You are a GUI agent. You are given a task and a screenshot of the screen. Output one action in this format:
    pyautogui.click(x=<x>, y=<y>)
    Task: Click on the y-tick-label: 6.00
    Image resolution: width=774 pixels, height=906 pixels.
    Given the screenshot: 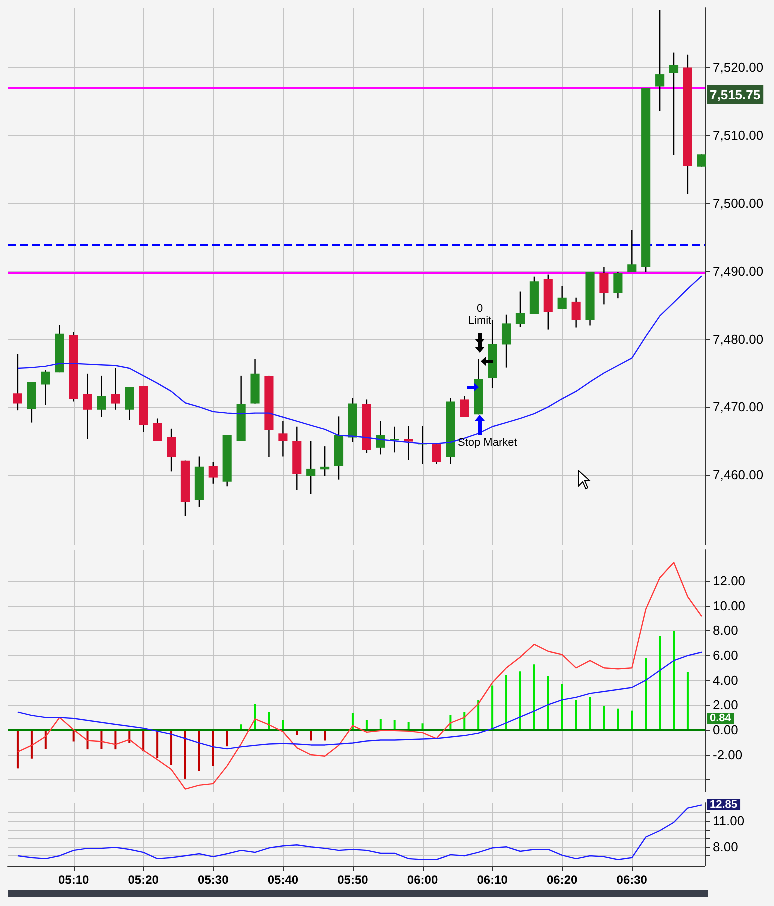 What is the action you would take?
    pyautogui.click(x=725, y=655)
    